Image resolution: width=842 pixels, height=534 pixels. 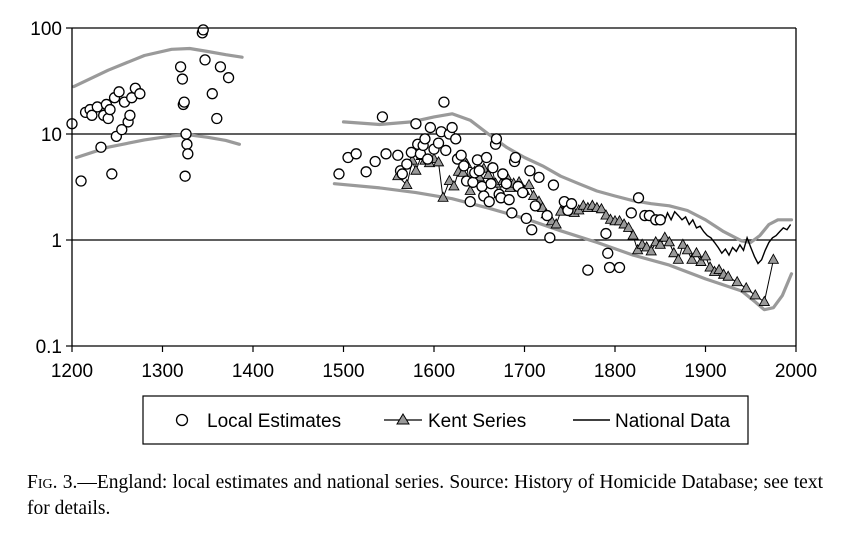 I want to click on y-tick-label: 0.1, so click(x=49, y=347).